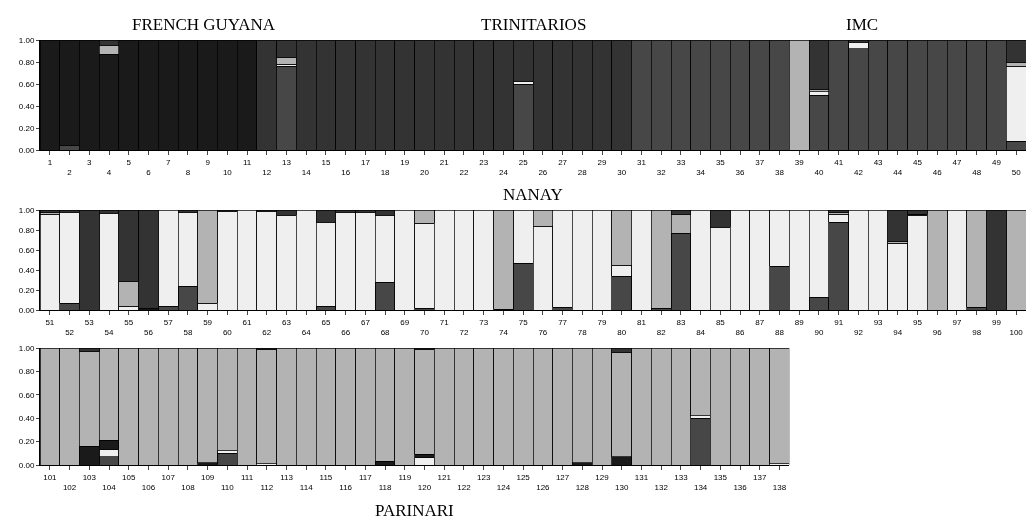  I want to click on x-tick-label: 126, so click(543, 487).